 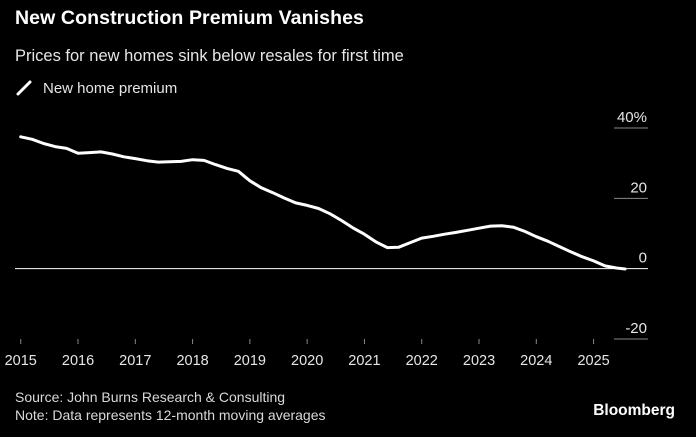 I want to click on x-tick-label: 2015, so click(x=21, y=361).